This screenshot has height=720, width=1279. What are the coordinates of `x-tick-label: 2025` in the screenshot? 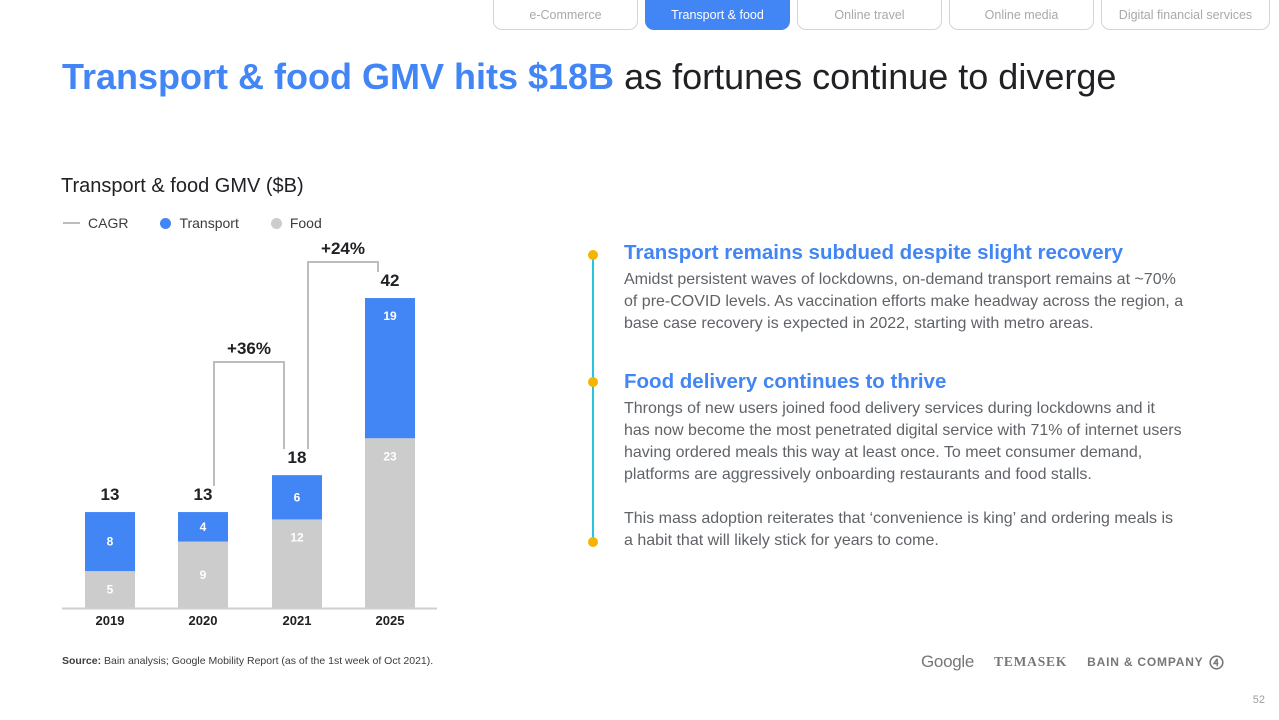 It's located at (390, 620).